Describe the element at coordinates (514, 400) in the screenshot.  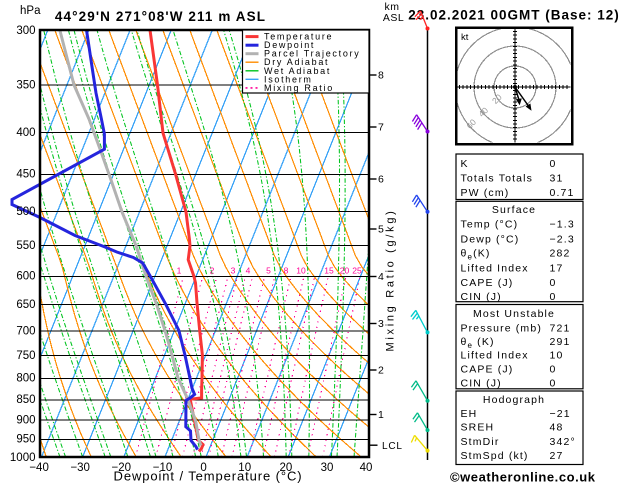
I see `svg-text: Hodograph` at that location.